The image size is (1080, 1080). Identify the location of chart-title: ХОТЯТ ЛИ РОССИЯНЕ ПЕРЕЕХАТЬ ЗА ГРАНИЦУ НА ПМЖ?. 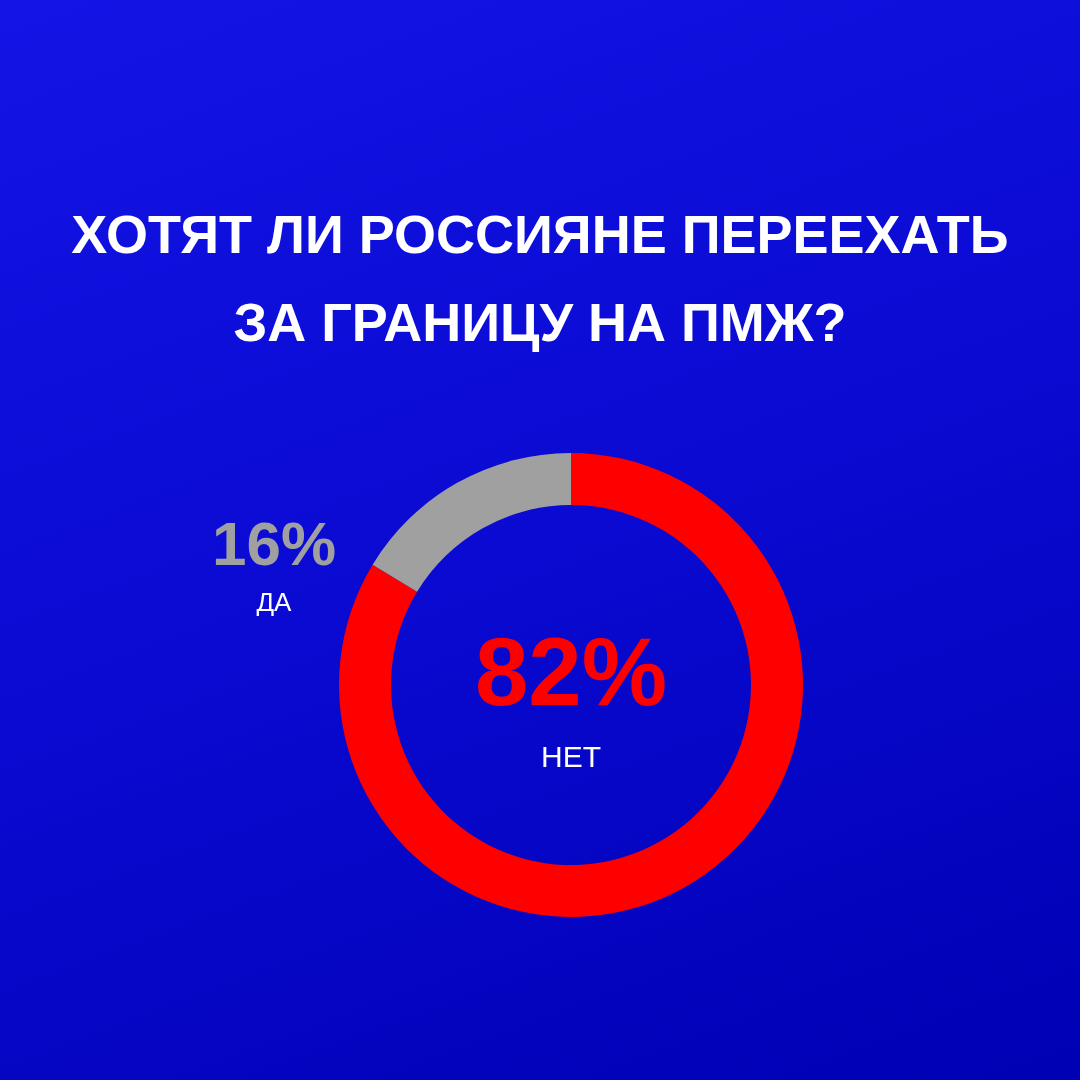
(540, 278).